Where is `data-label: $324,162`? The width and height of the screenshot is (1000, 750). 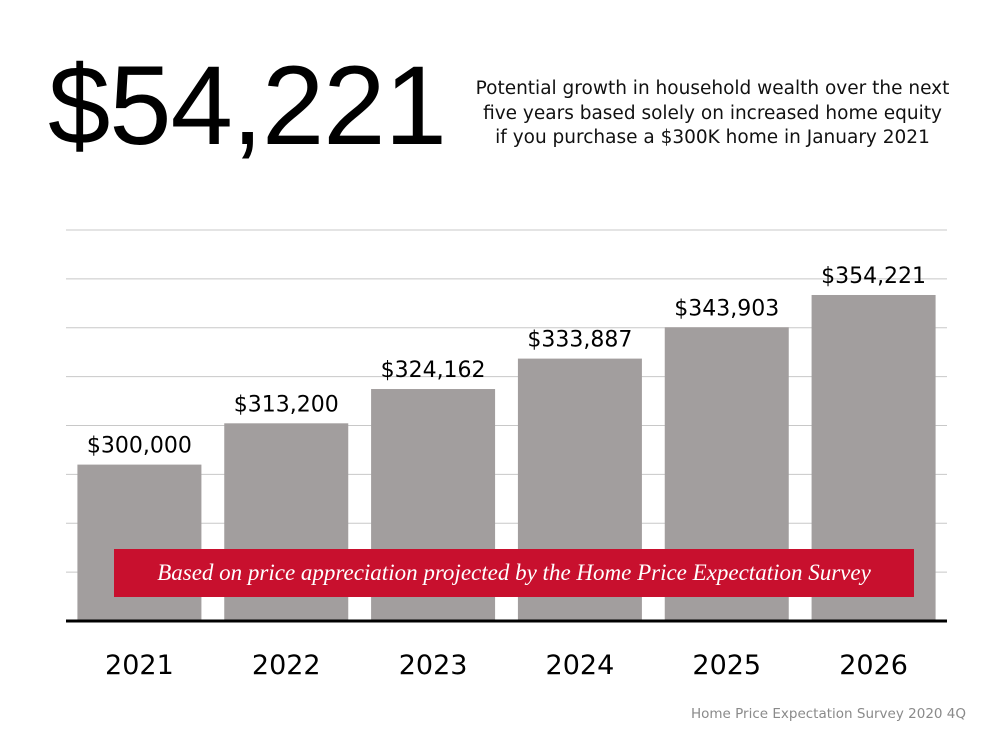
data-label: $324,162 is located at coordinates (433, 370).